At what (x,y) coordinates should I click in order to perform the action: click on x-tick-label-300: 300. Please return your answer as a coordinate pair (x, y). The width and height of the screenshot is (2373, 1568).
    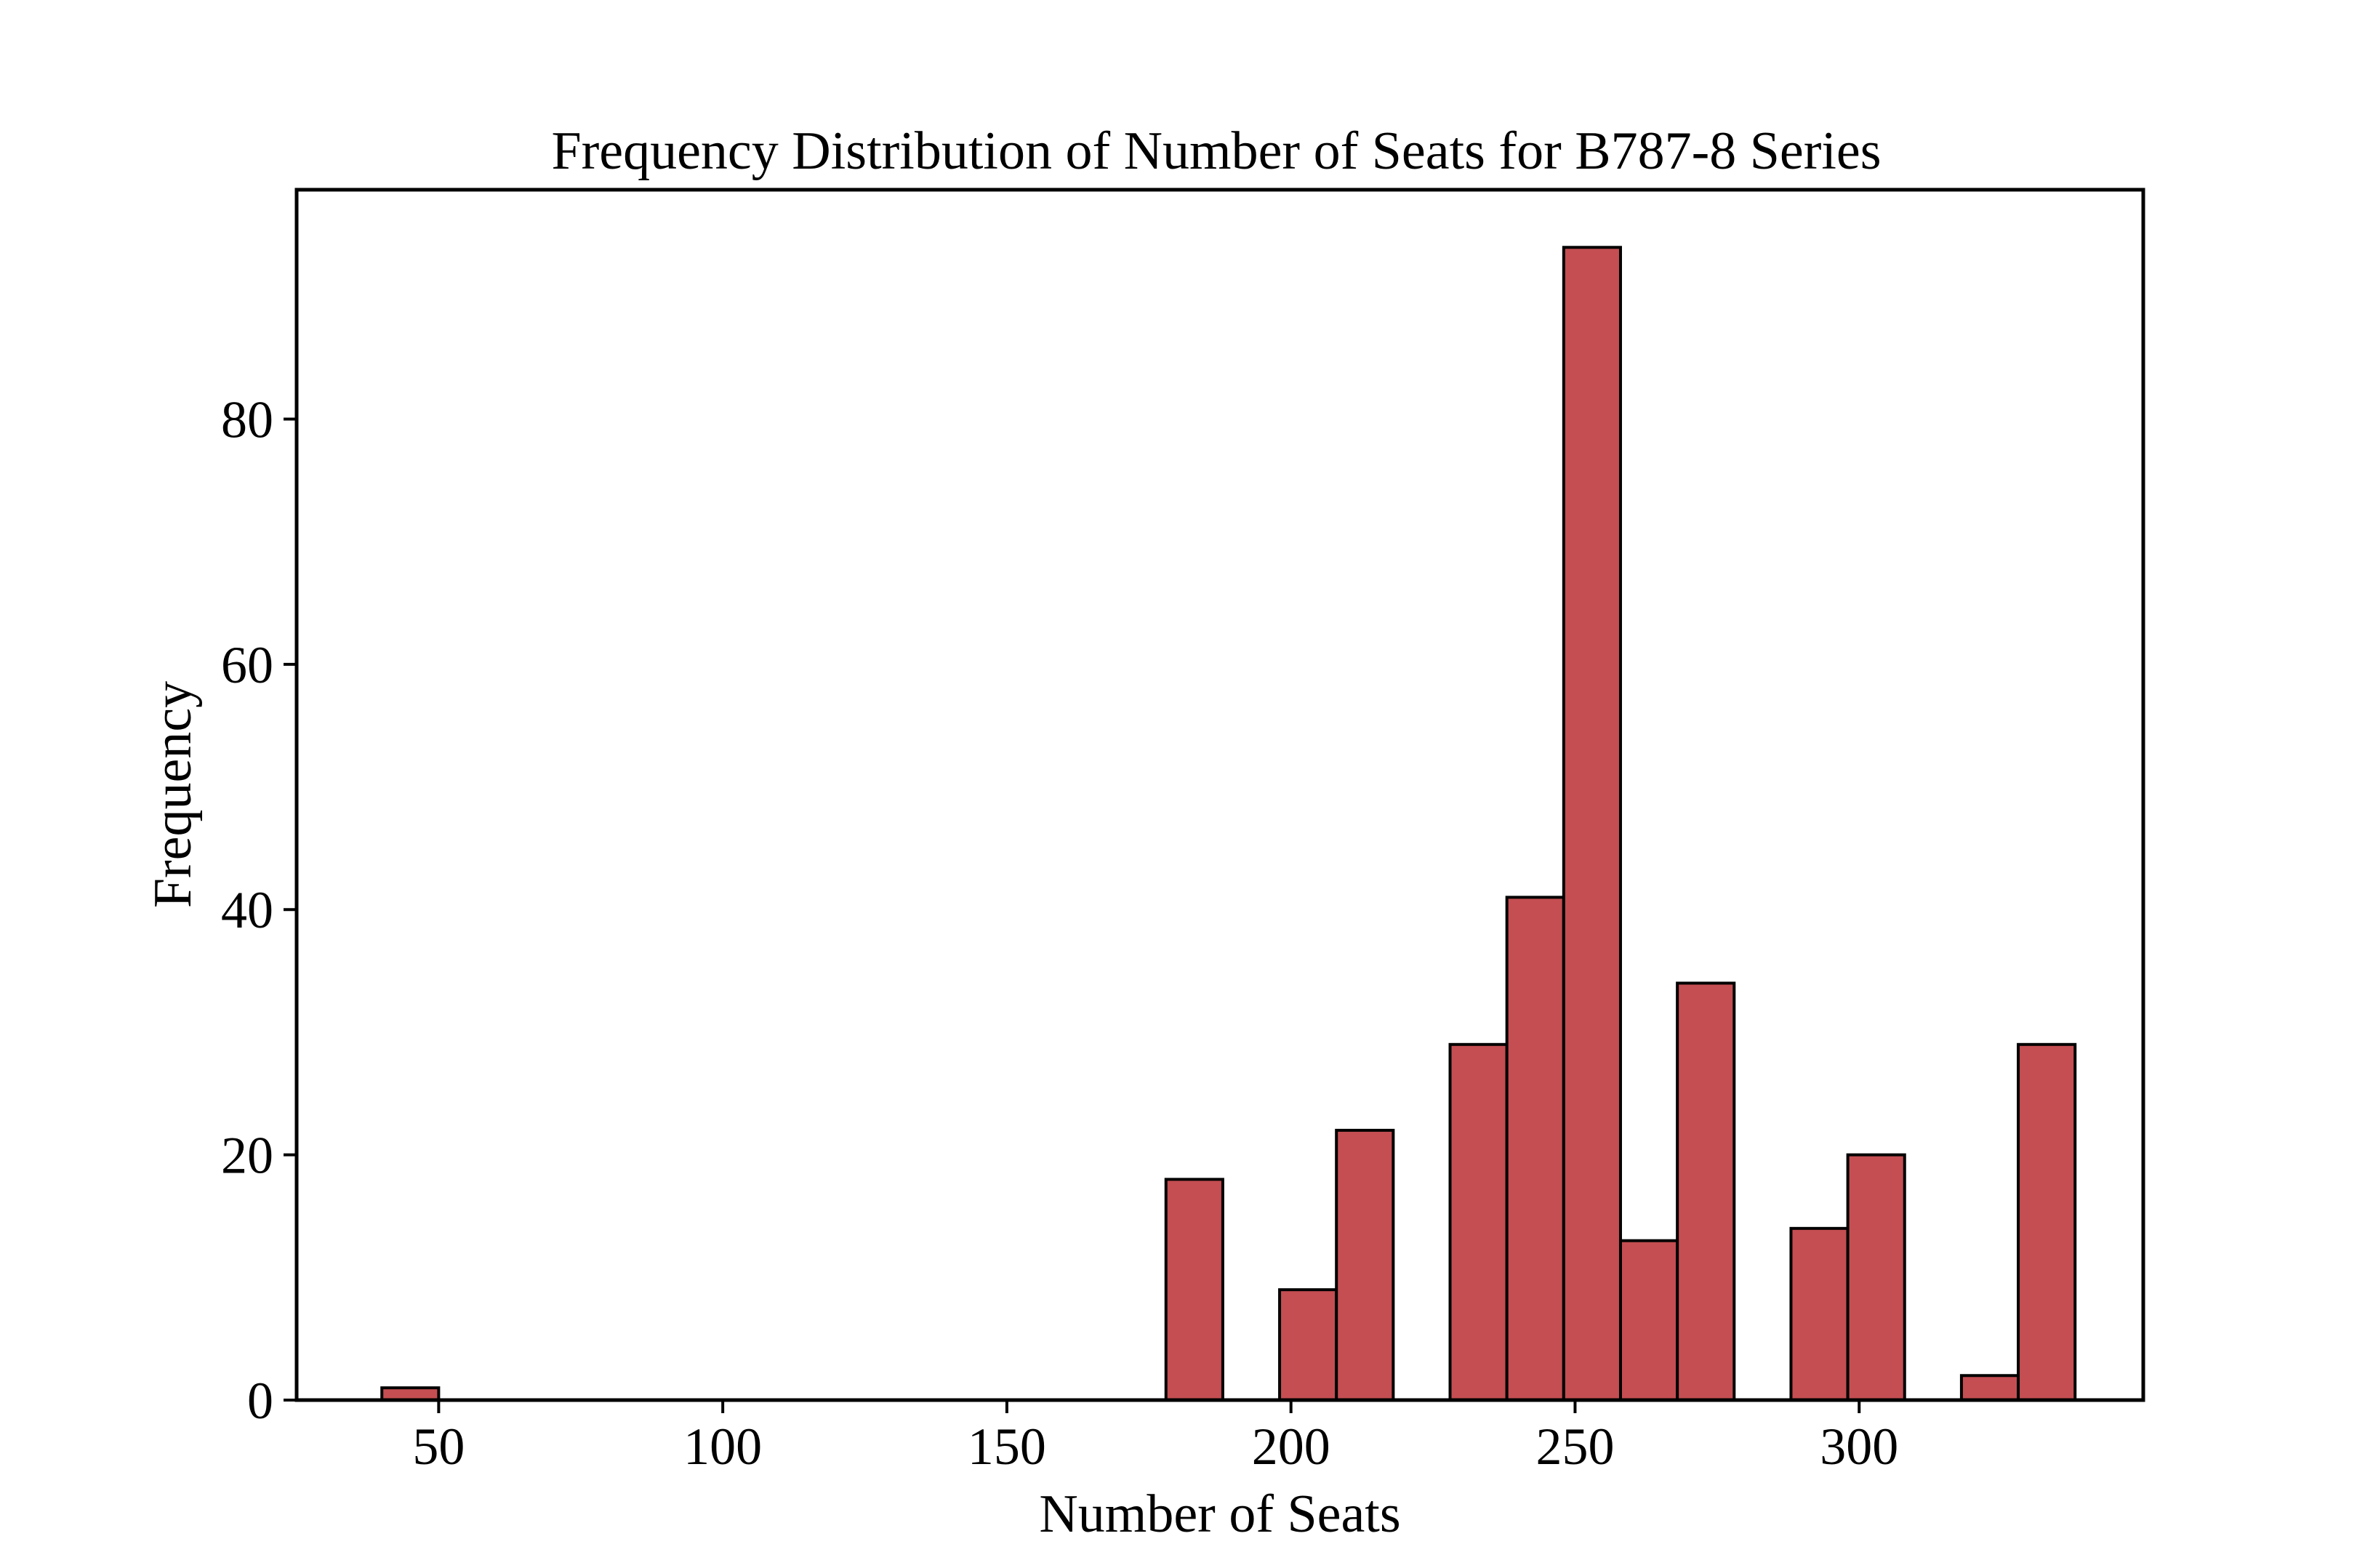
    Looking at the image, I should click on (1859, 1447).